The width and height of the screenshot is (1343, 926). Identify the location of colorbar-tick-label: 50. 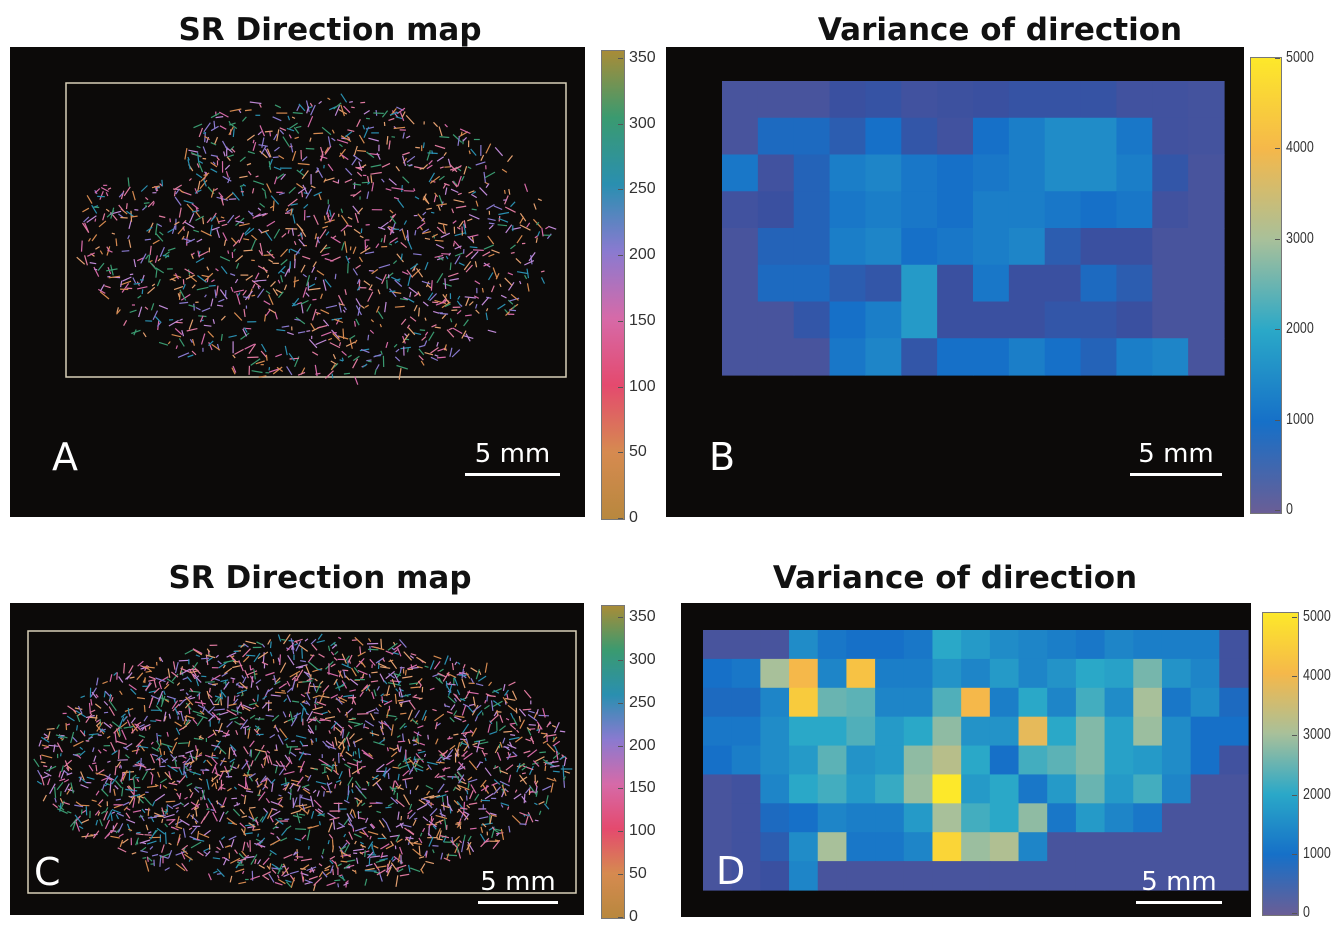
(638, 874).